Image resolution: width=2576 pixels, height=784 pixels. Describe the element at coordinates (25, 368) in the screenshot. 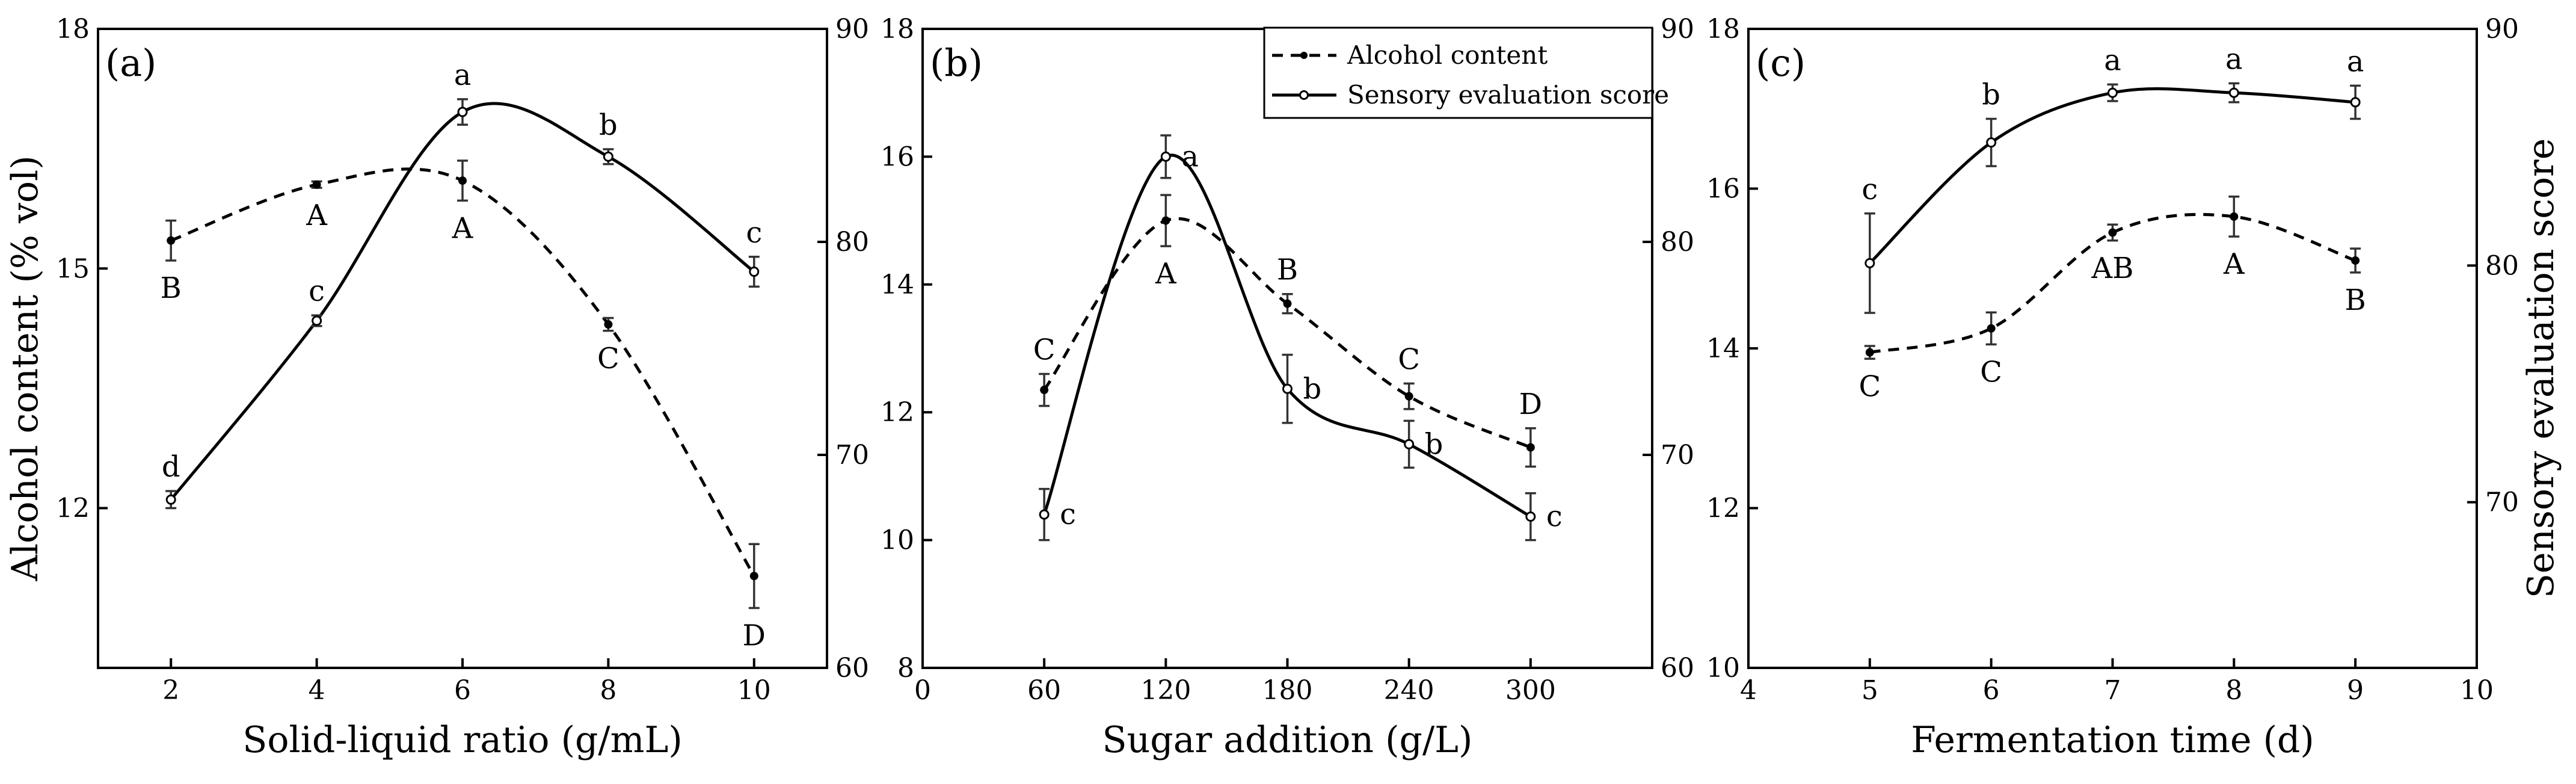

I see `y-left-axis-title: Alcohol content (% vol)` at that location.